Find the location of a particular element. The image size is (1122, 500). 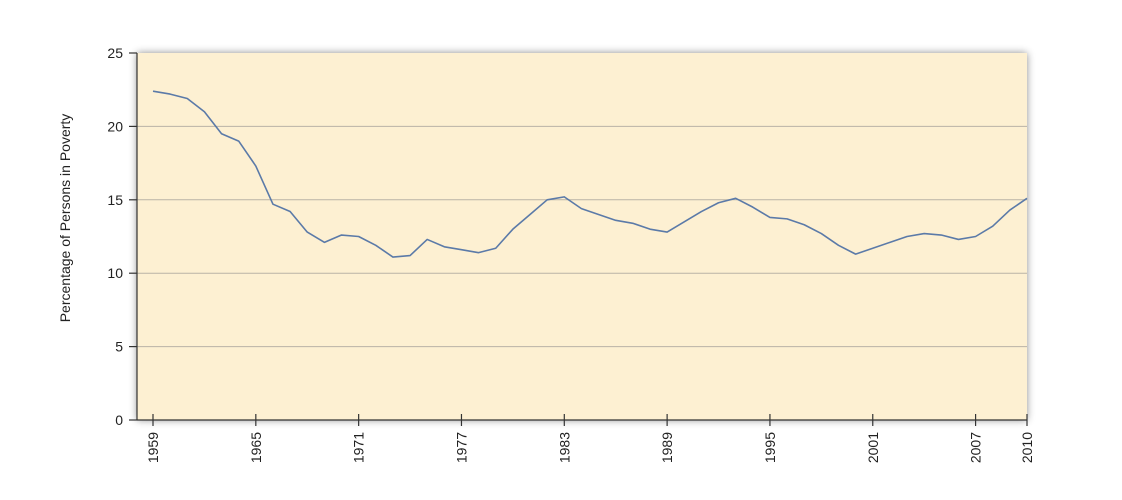

x-tick-label: 1965 is located at coordinates (256, 447).